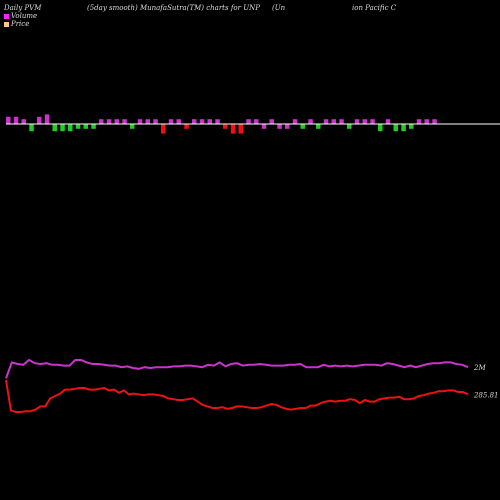 Image resolution: width=500 pixels, height=500 pixels. Describe the element at coordinates (479, 368) in the screenshot. I see `series-end-label-volume: 2M` at that location.